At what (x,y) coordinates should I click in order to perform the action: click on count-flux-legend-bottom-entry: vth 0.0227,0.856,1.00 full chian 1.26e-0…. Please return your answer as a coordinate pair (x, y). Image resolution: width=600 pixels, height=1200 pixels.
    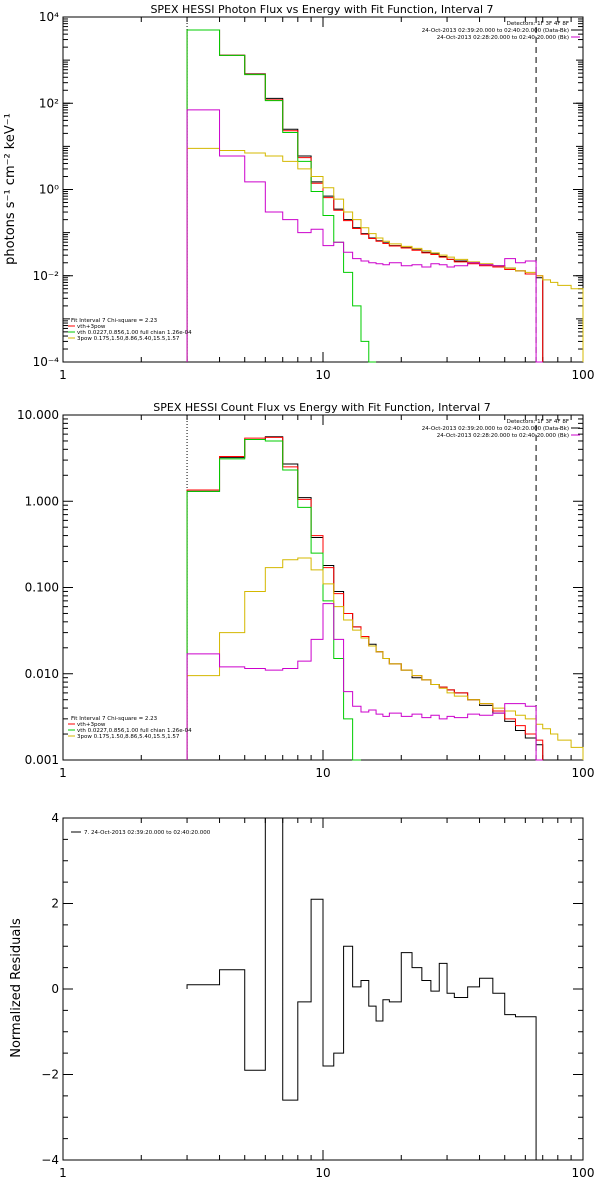
    Looking at the image, I should click on (134, 731).